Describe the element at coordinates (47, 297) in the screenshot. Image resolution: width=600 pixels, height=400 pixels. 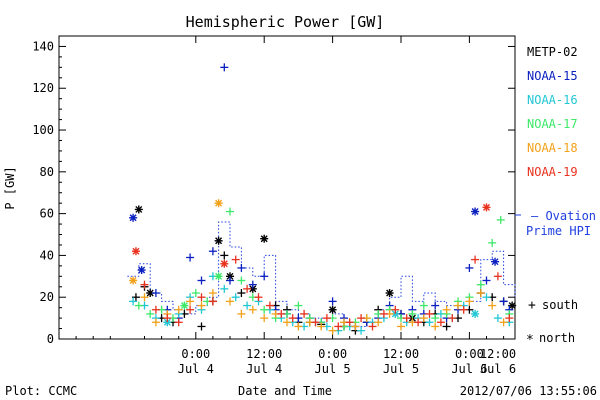
I see `y-tick-label: 20` at that location.